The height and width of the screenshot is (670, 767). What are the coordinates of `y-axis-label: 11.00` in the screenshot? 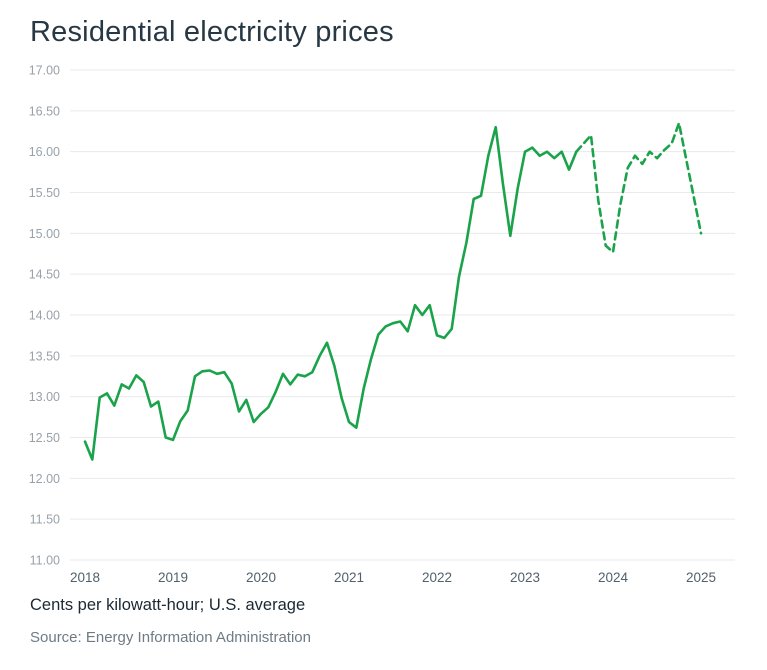 It's located at (45, 561).